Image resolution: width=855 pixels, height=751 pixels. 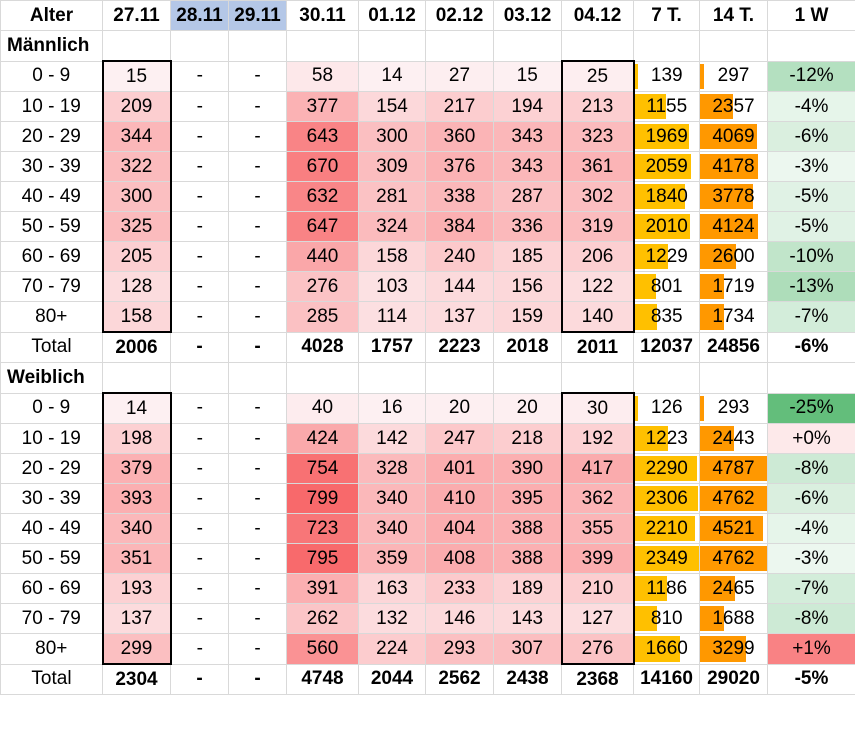 What do you see at coordinates (51, 76) in the screenshot?
I see `age-group: 0 - 9` at bounding box center [51, 76].